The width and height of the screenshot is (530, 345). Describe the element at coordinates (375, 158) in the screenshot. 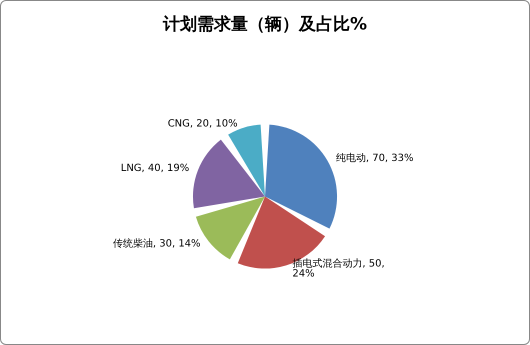

I see `slice-label: 纯电动, 70, 33%` at that location.